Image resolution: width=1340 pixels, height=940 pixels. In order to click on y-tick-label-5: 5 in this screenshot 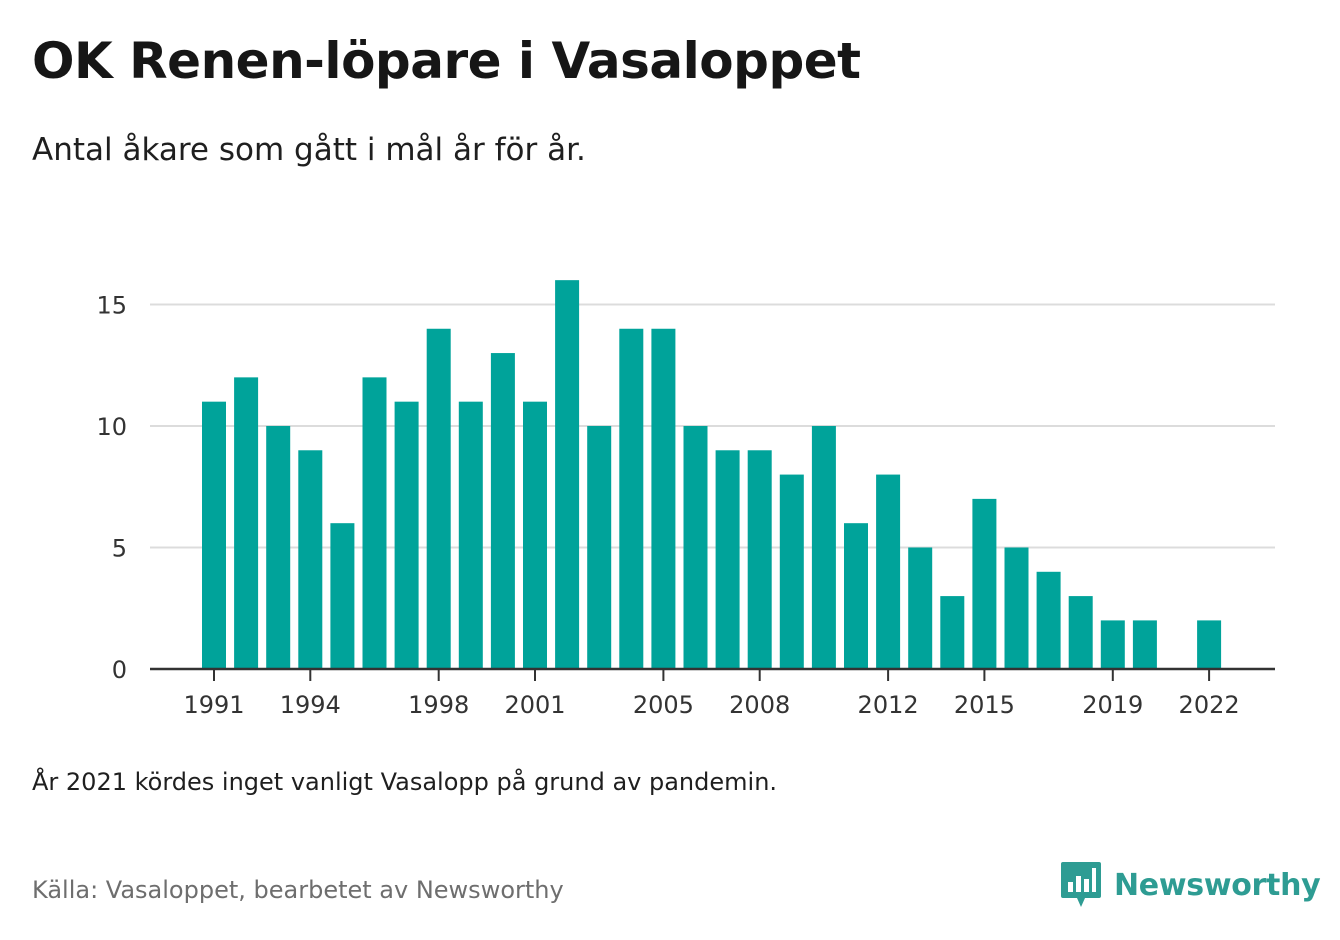, I will do `click(119, 548)`.